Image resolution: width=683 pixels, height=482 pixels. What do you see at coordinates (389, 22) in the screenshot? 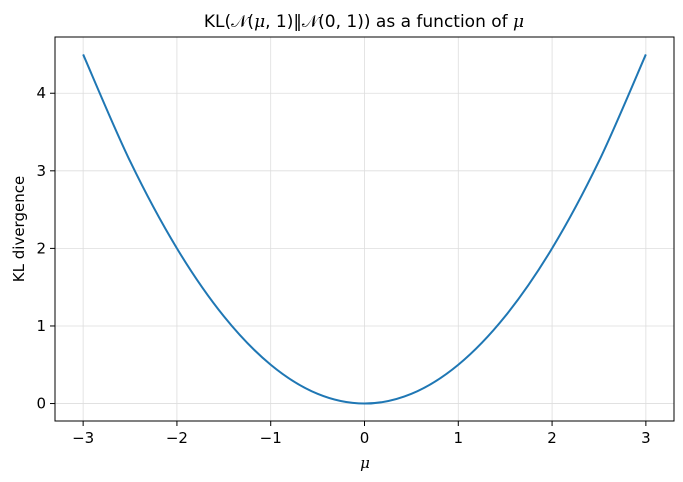
I see `title-mid: , 1)‖𝒩(0, 1)) as a function of` at bounding box center [389, 22].